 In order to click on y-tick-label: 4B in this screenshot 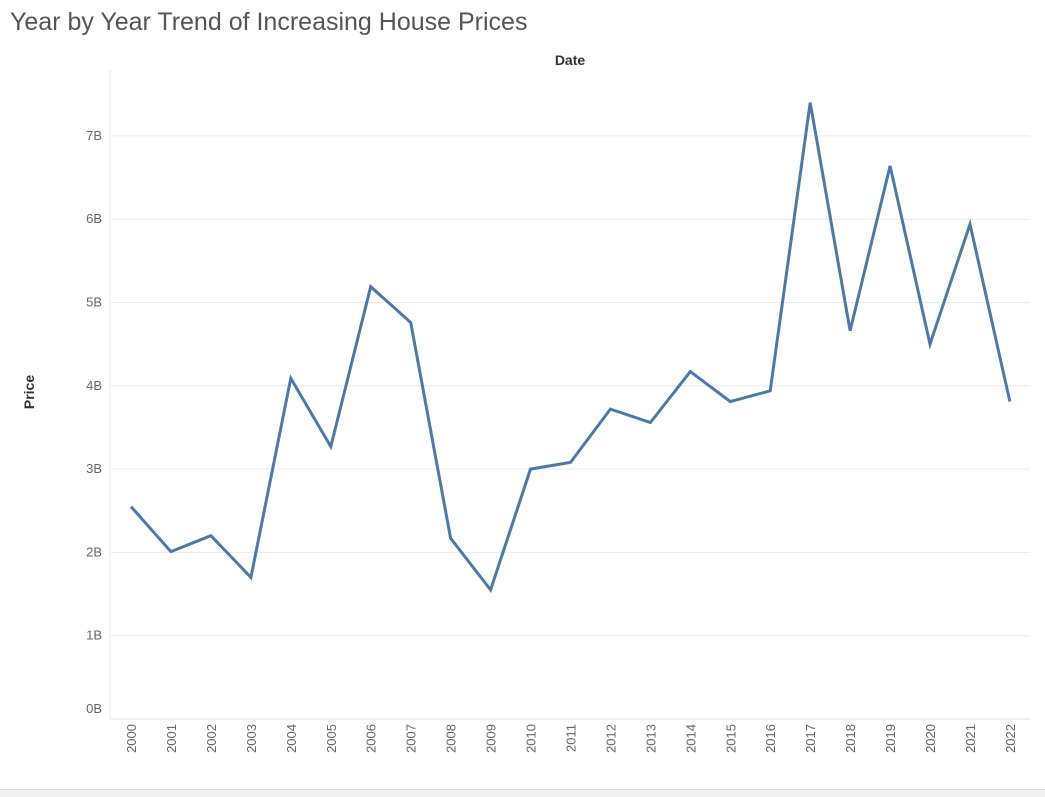, I will do `click(94, 385)`.